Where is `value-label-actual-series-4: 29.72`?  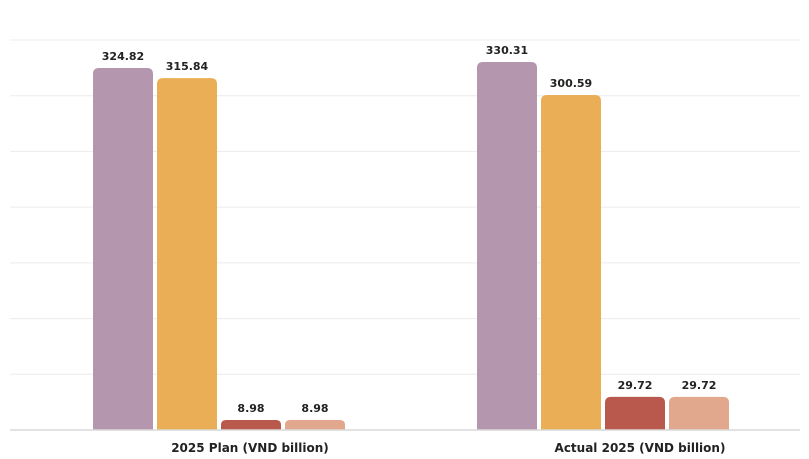
value-label-actual-series-4: 29.72 is located at coordinates (699, 385).